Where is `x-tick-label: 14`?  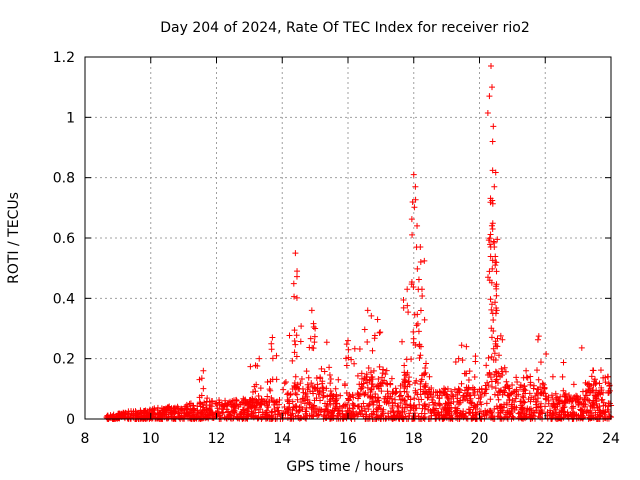
x-tick-label: 14 is located at coordinates (282, 439).